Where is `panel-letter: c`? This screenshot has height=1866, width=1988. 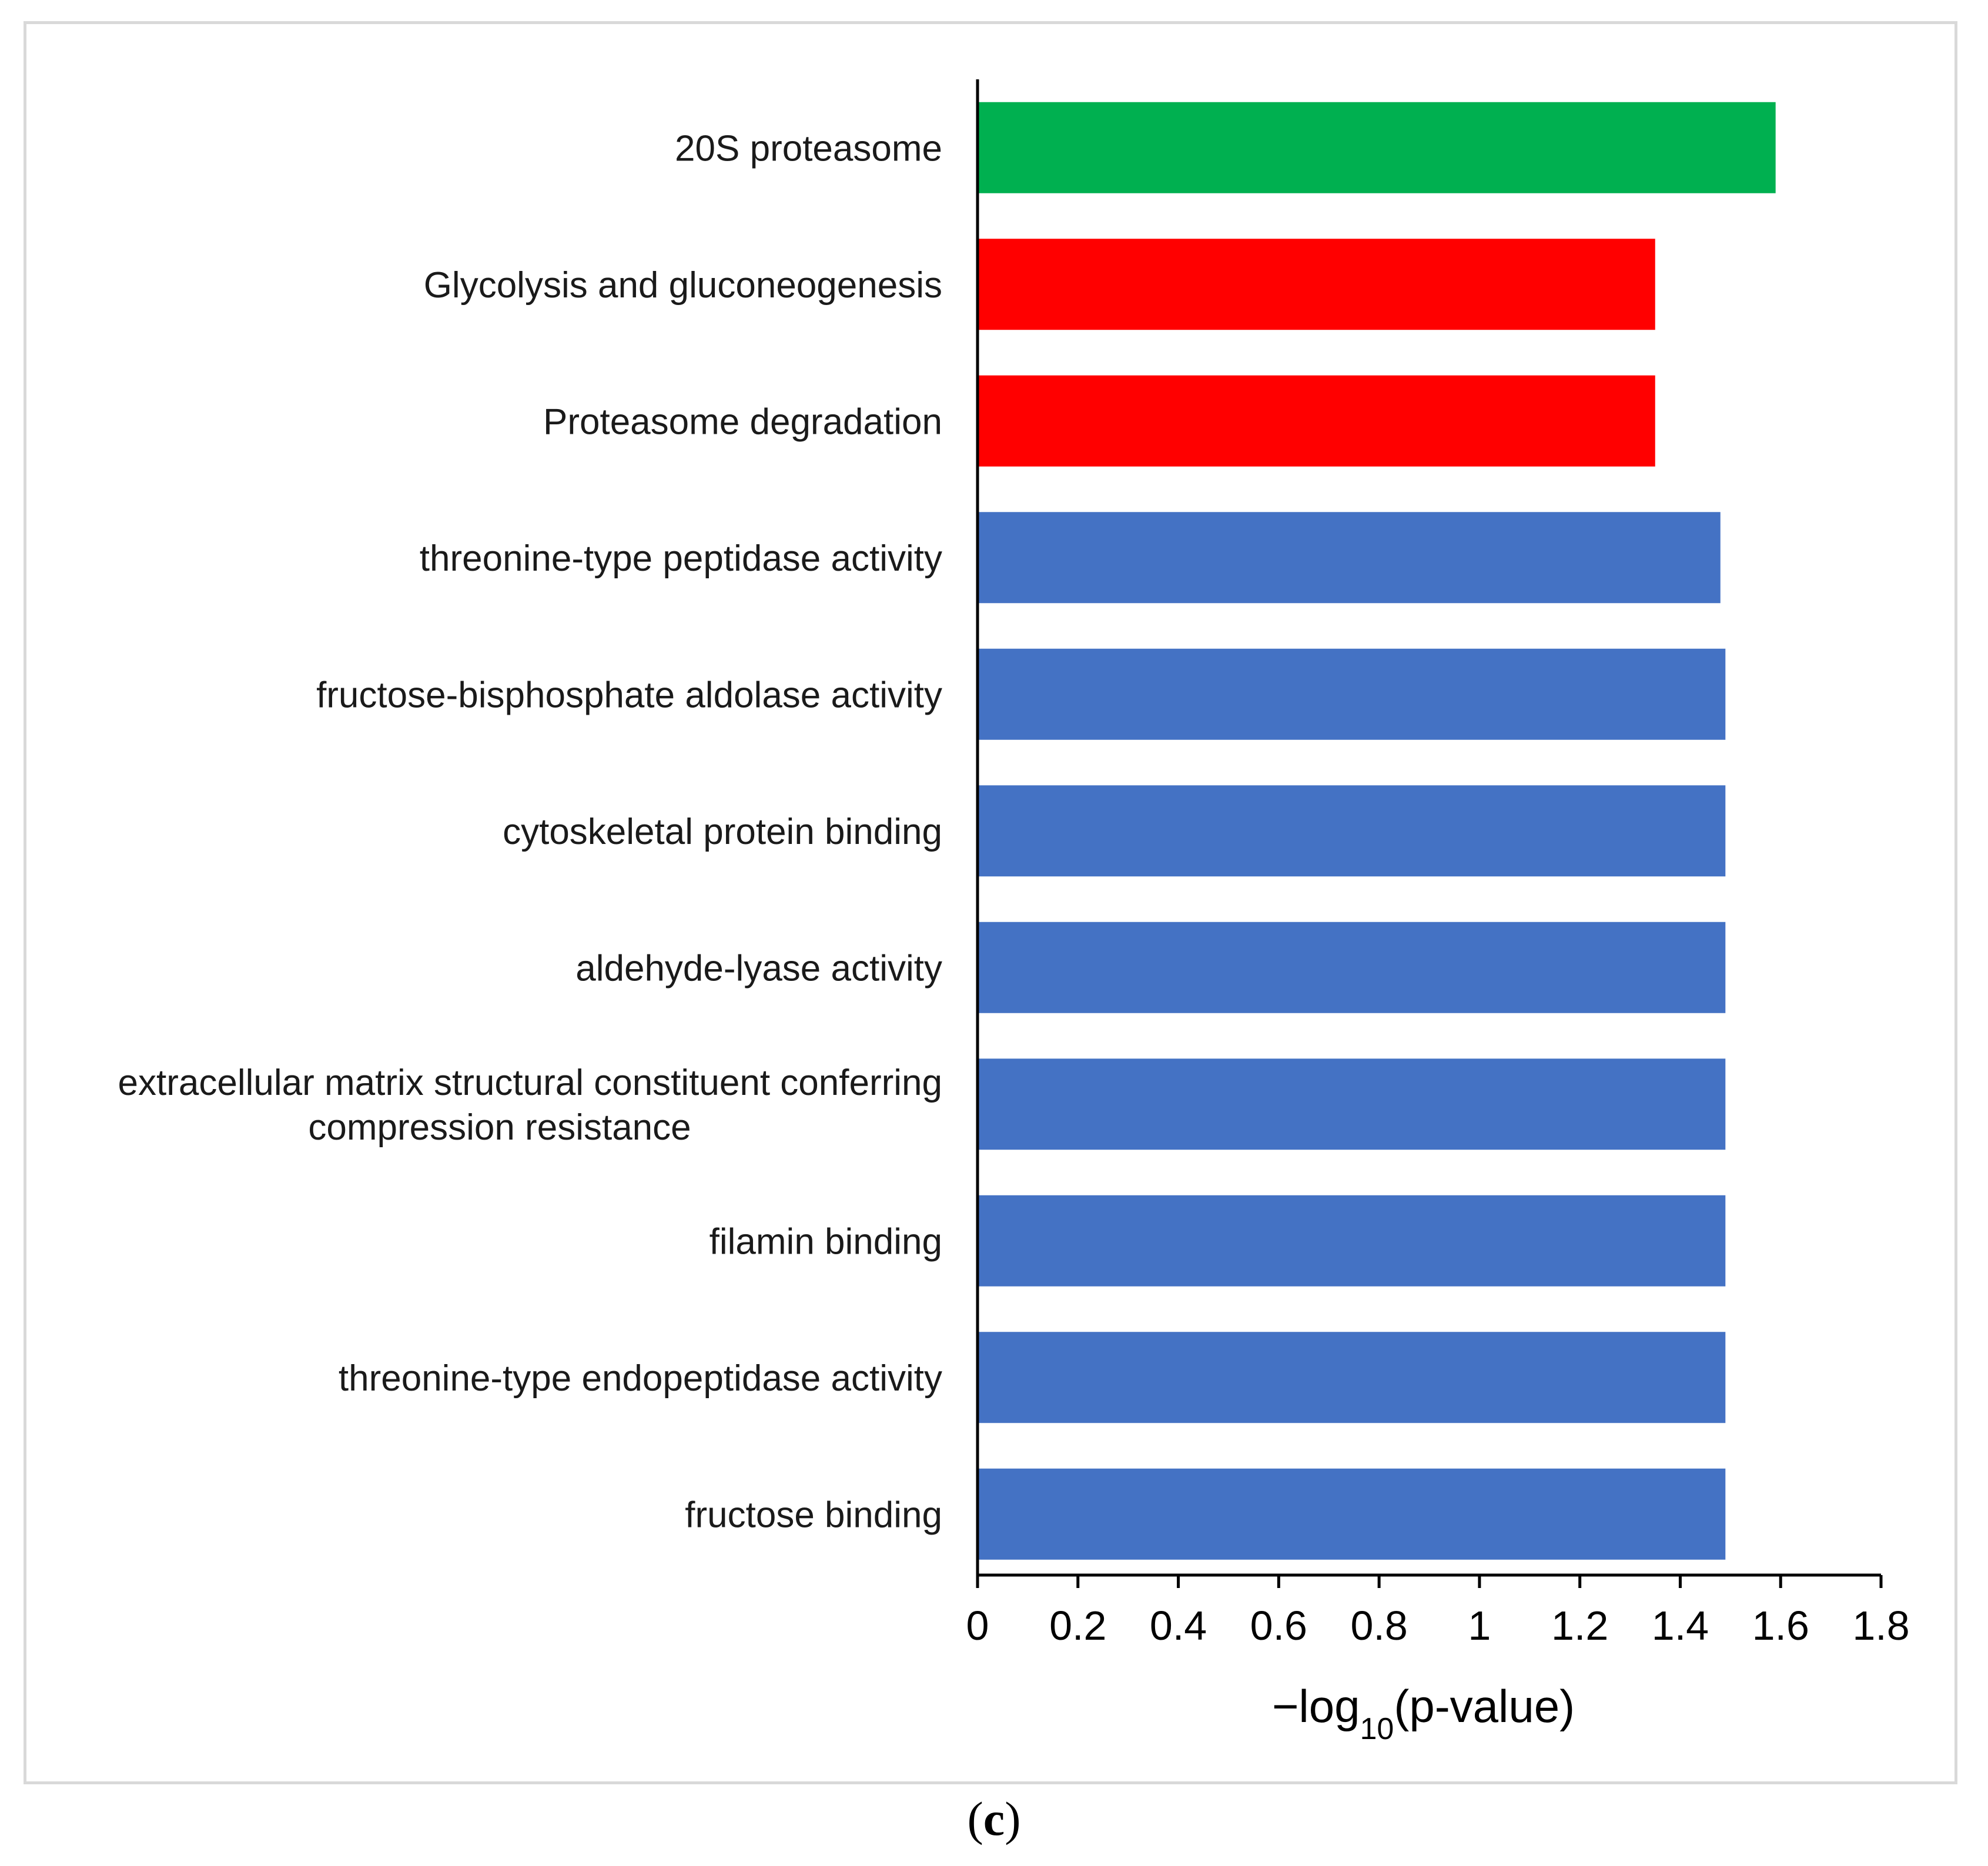 panel-letter: c is located at coordinates (994, 1818).